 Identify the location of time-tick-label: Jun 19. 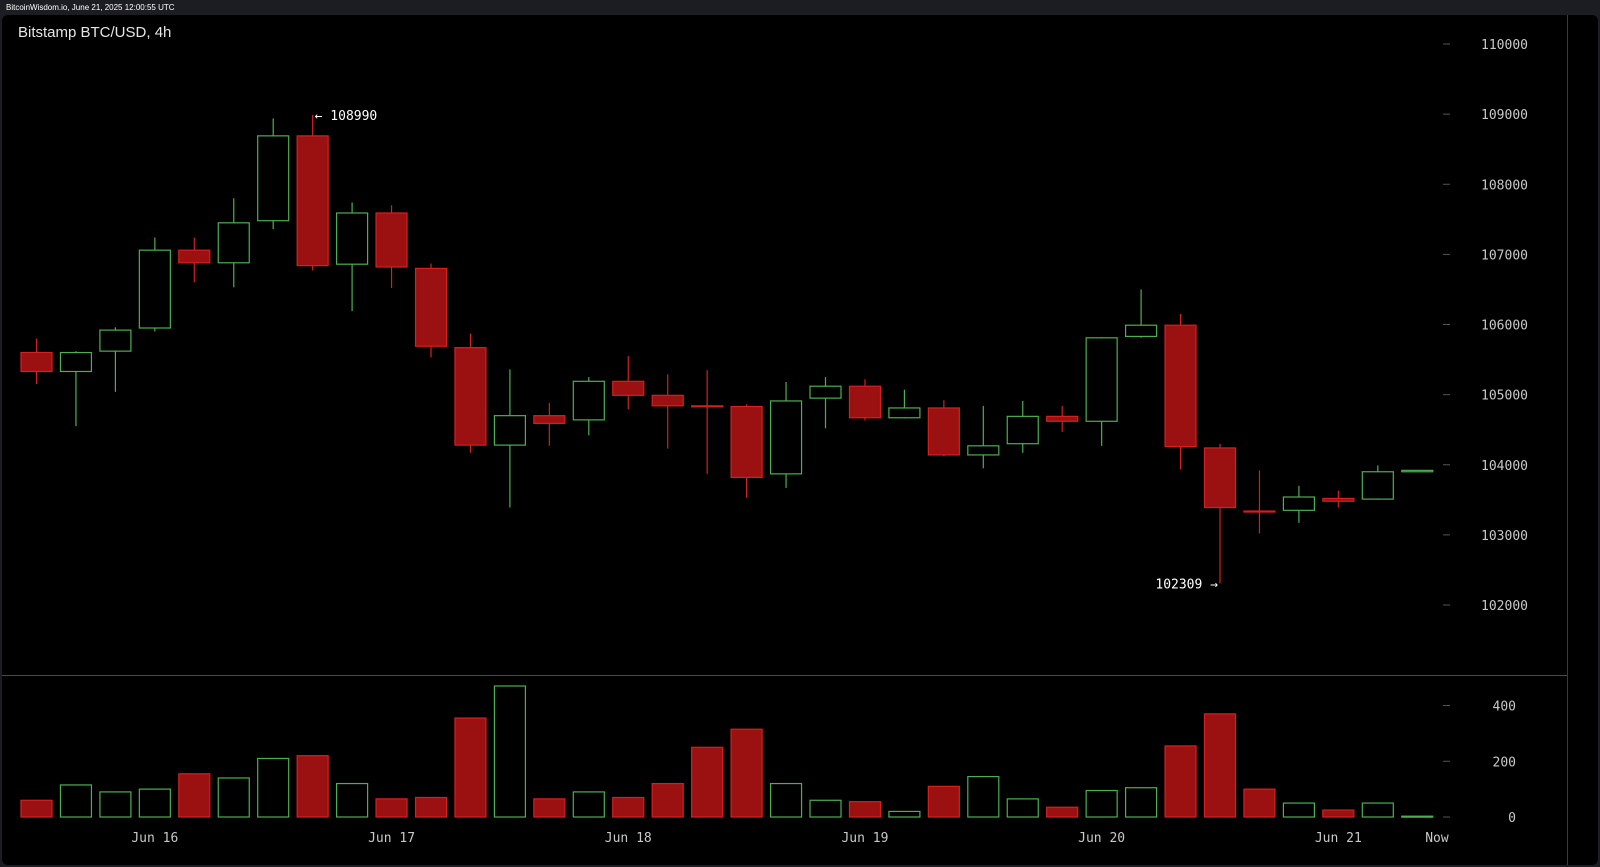
(864, 838).